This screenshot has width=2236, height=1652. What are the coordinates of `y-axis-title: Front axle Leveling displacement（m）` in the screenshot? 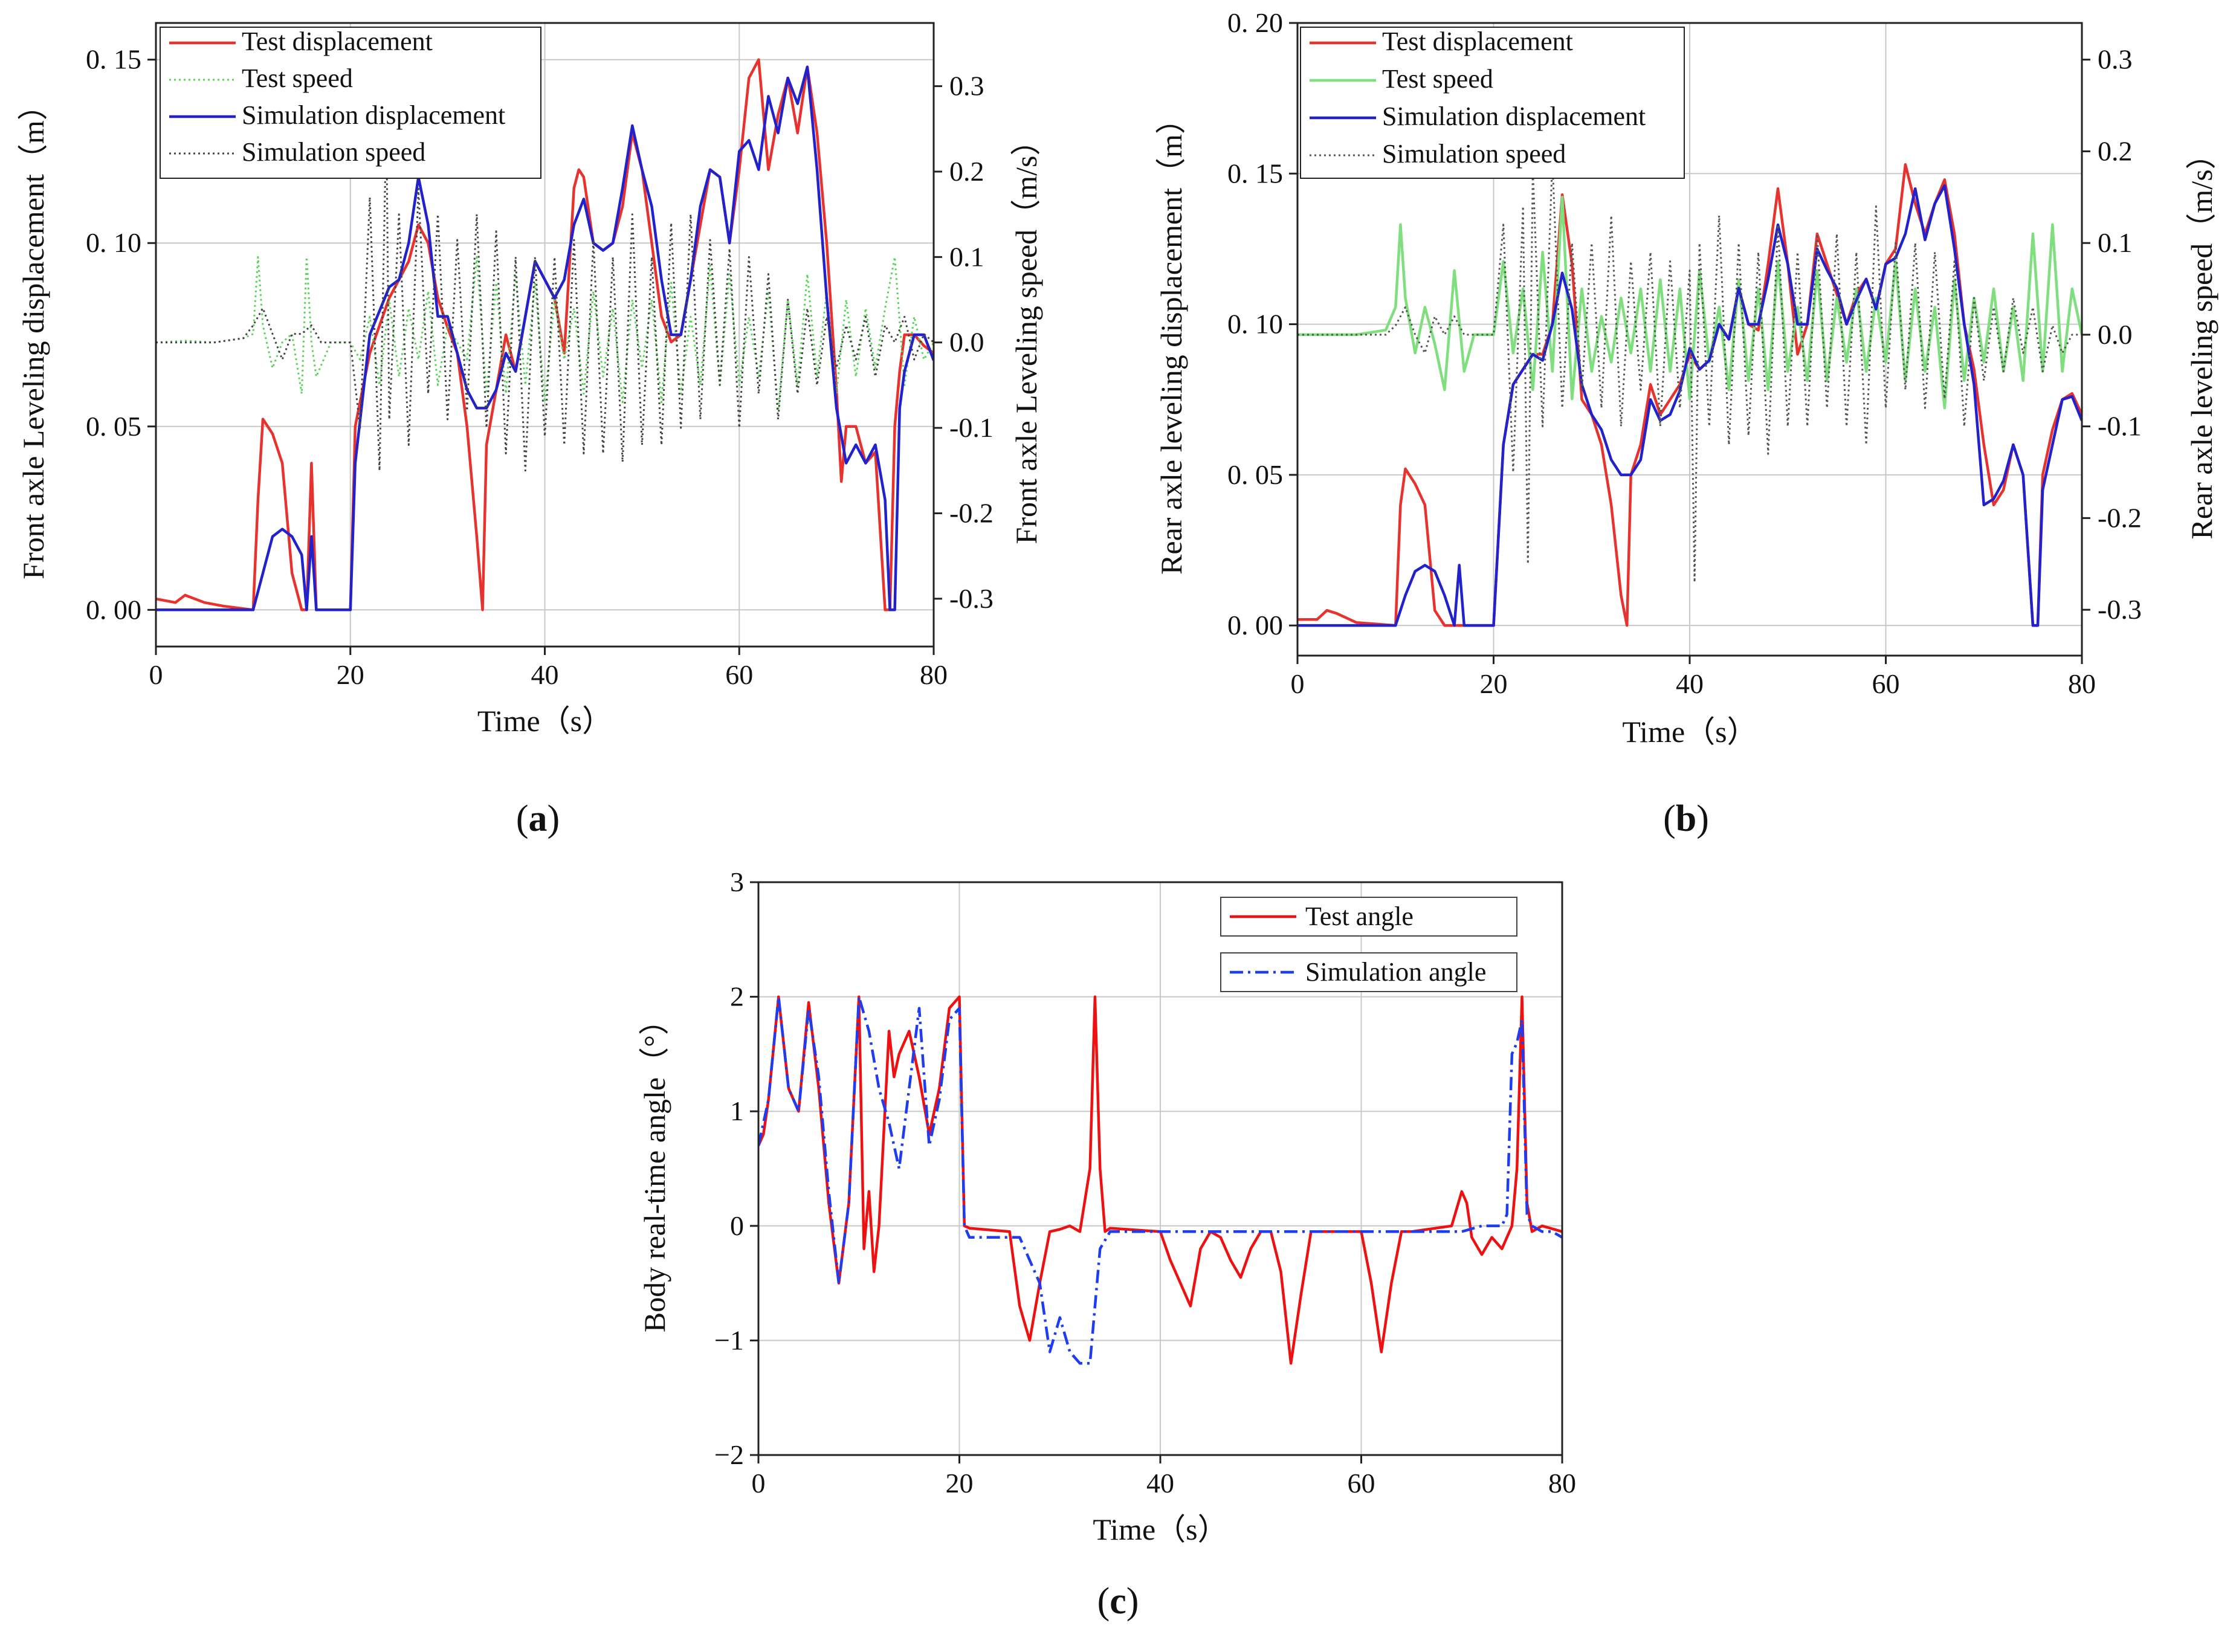 It's located at (33, 334).